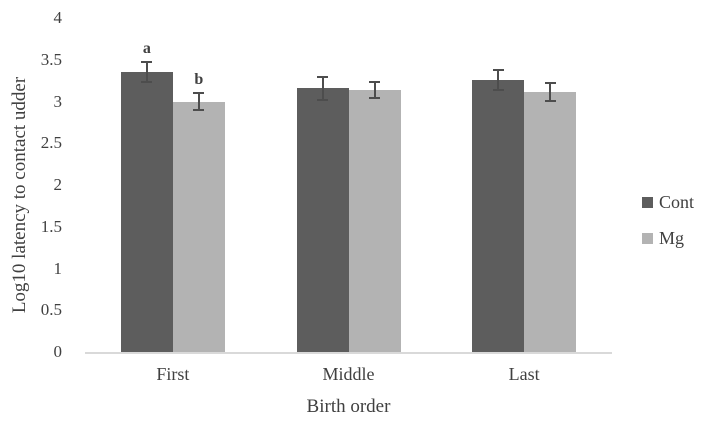 This screenshot has width=715, height=430. What do you see at coordinates (322, 220) in the screenshot?
I see `bar-cont-middle` at bounding box center [322, 220].